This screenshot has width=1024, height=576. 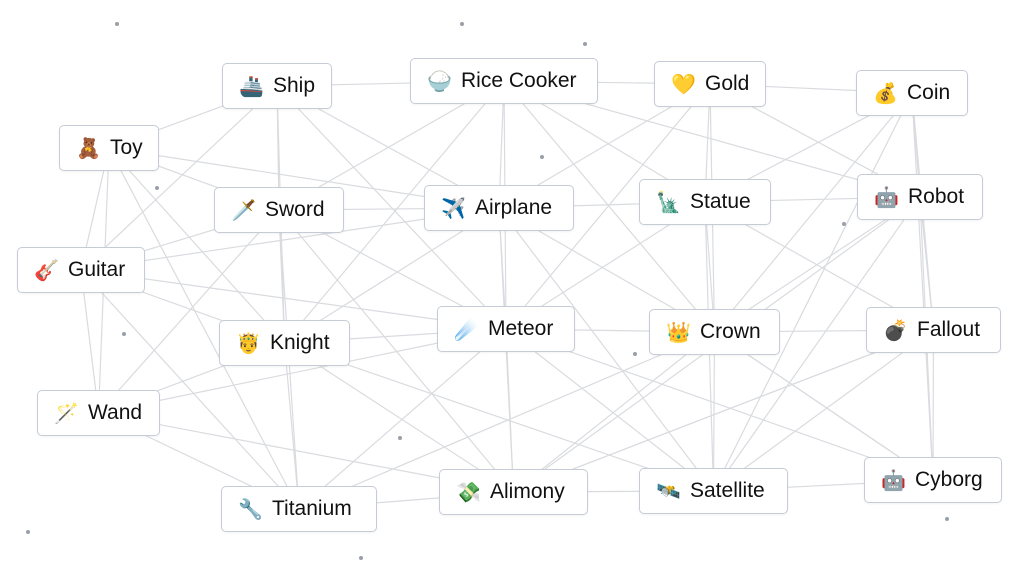 I want to click on element-label: Sword, so click(x=295, y=209).